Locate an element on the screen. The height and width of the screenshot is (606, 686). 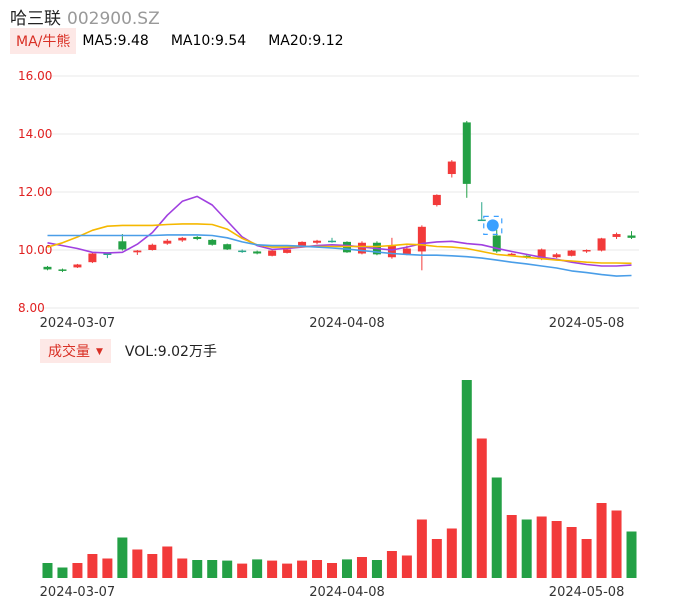
ma5-label: MA5:9.48 is located at coordinates (115, 41).